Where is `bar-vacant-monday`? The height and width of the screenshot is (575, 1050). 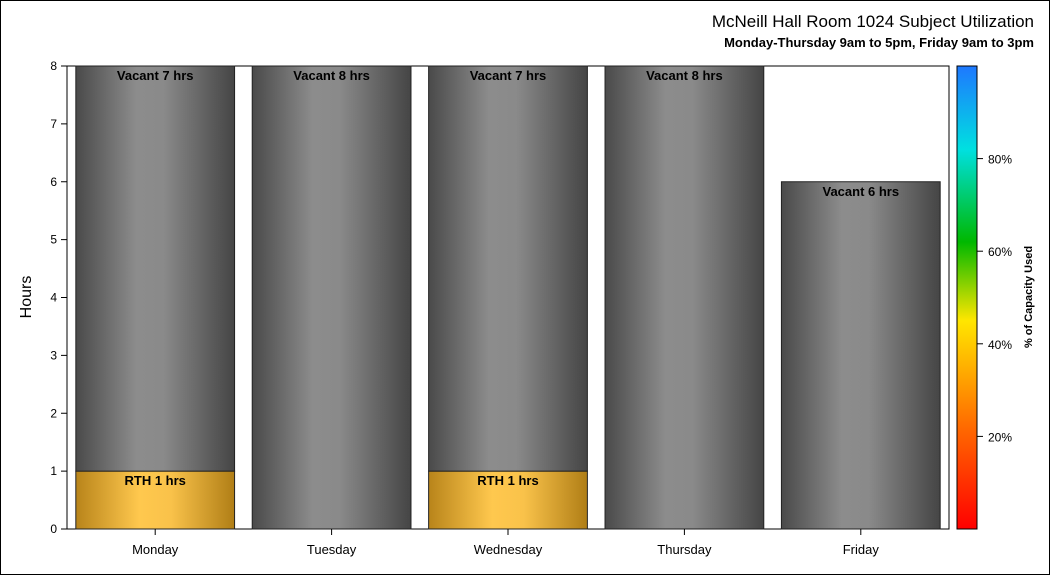
bar-vacant-monday is located at coordinates (155, 268).